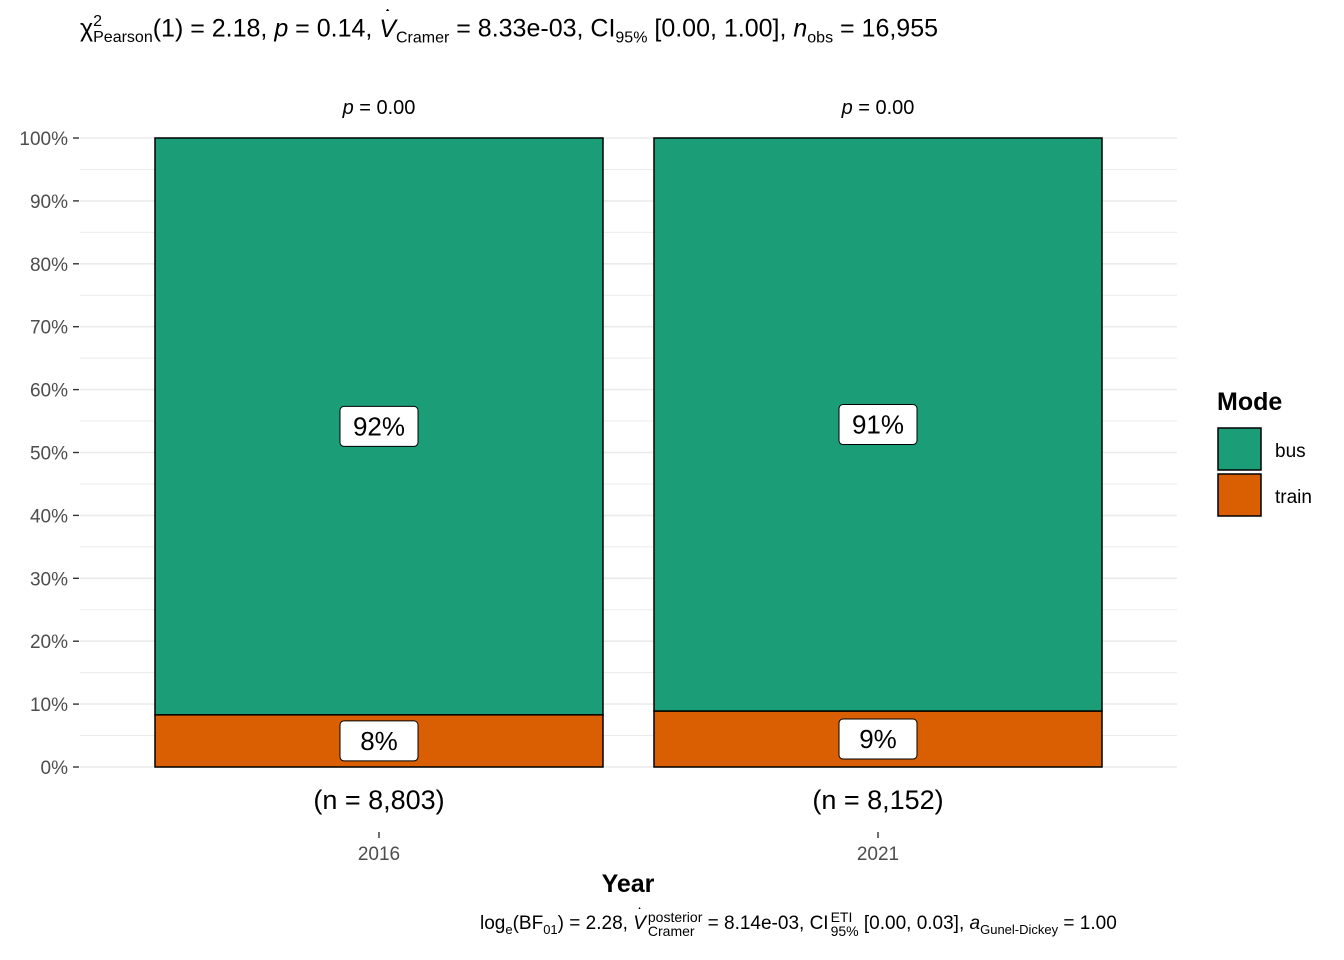 This screenshot has height=960, width=1344. What do you see at coordinates (765, 924) in the screenshot?
I see `v-post-value: = 8.14e-03, CI` at bounding box center [765, 924].